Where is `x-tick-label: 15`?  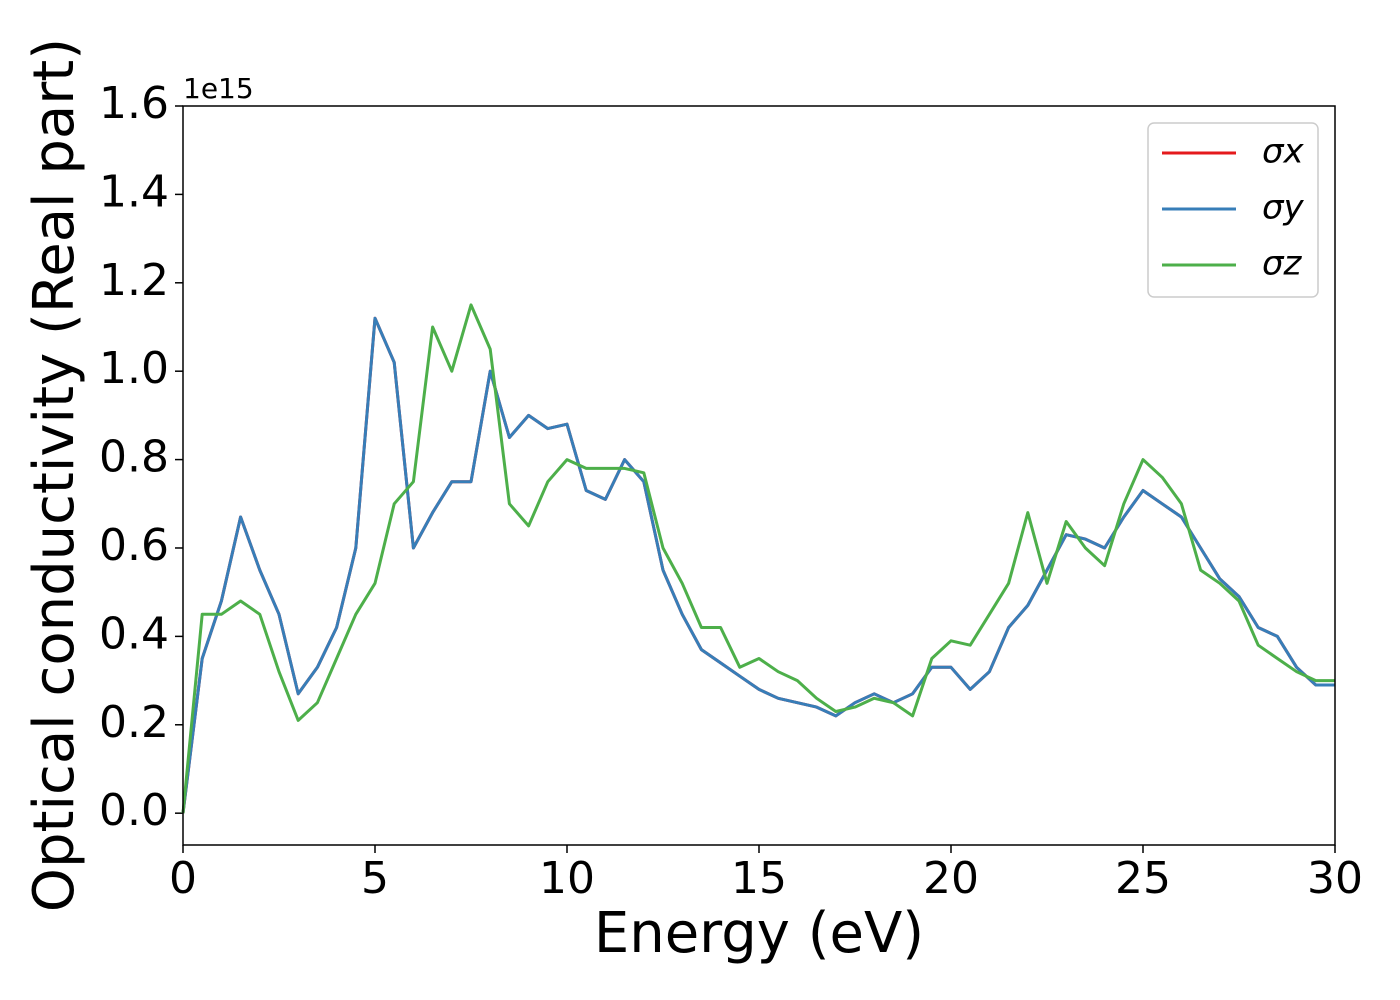 x-tick-label: 15 is located at coordinates (759, 878).